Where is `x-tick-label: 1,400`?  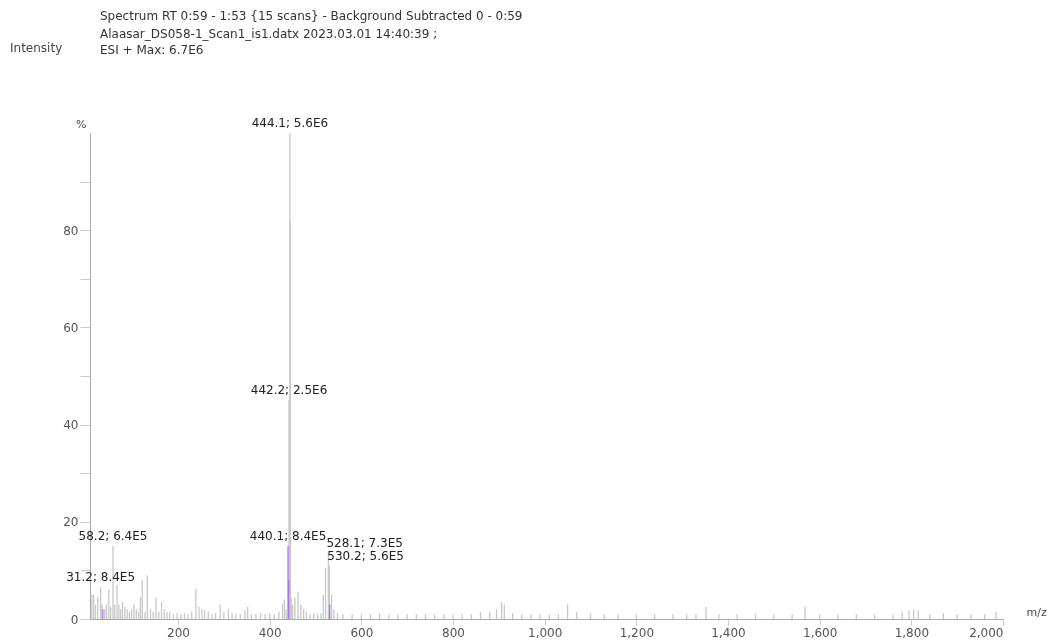
x-tick-label: 1,400 is located at coordinates (728, 632).